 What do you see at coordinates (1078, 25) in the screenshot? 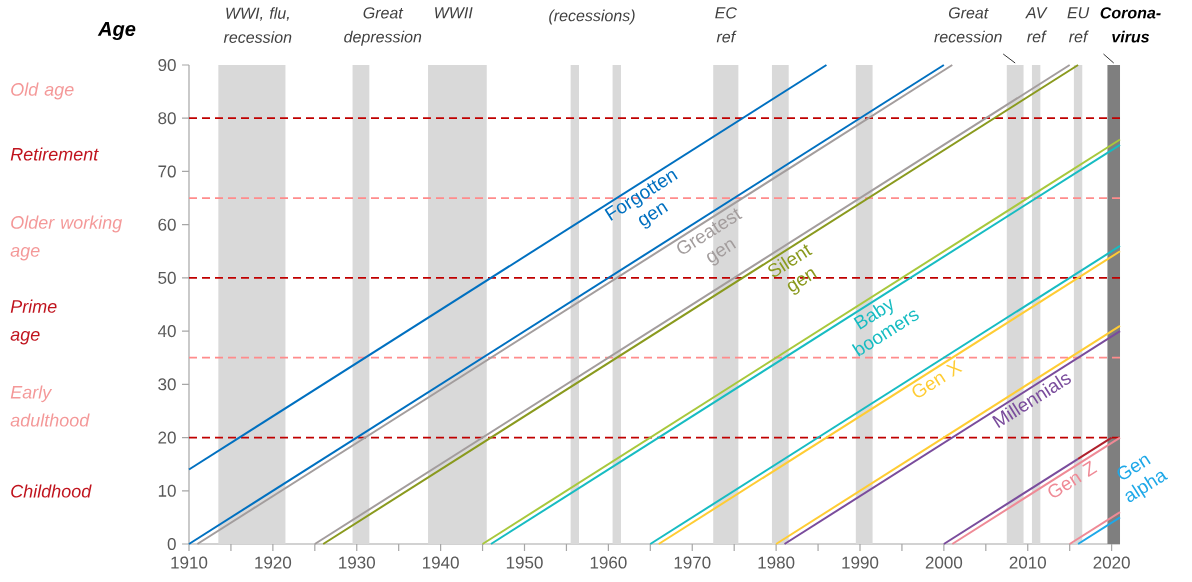
I see `band-label: EU ref` at bounding box center [1078, 25].